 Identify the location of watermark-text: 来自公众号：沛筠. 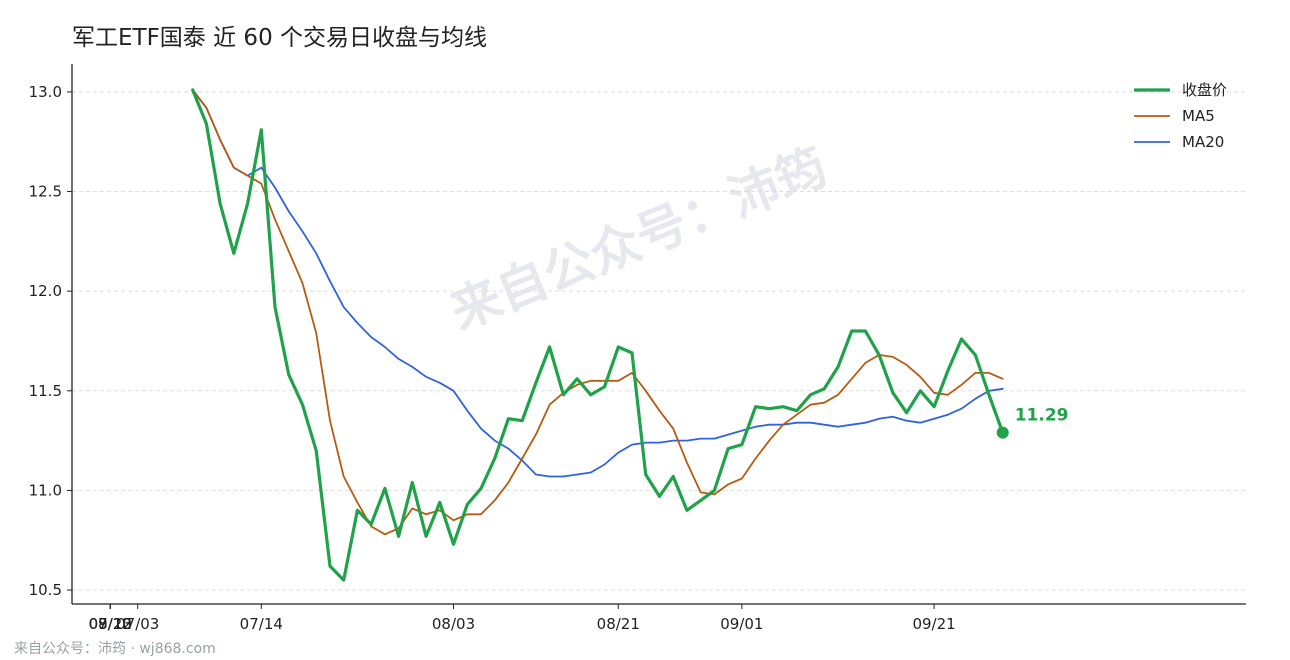
(638, 239).